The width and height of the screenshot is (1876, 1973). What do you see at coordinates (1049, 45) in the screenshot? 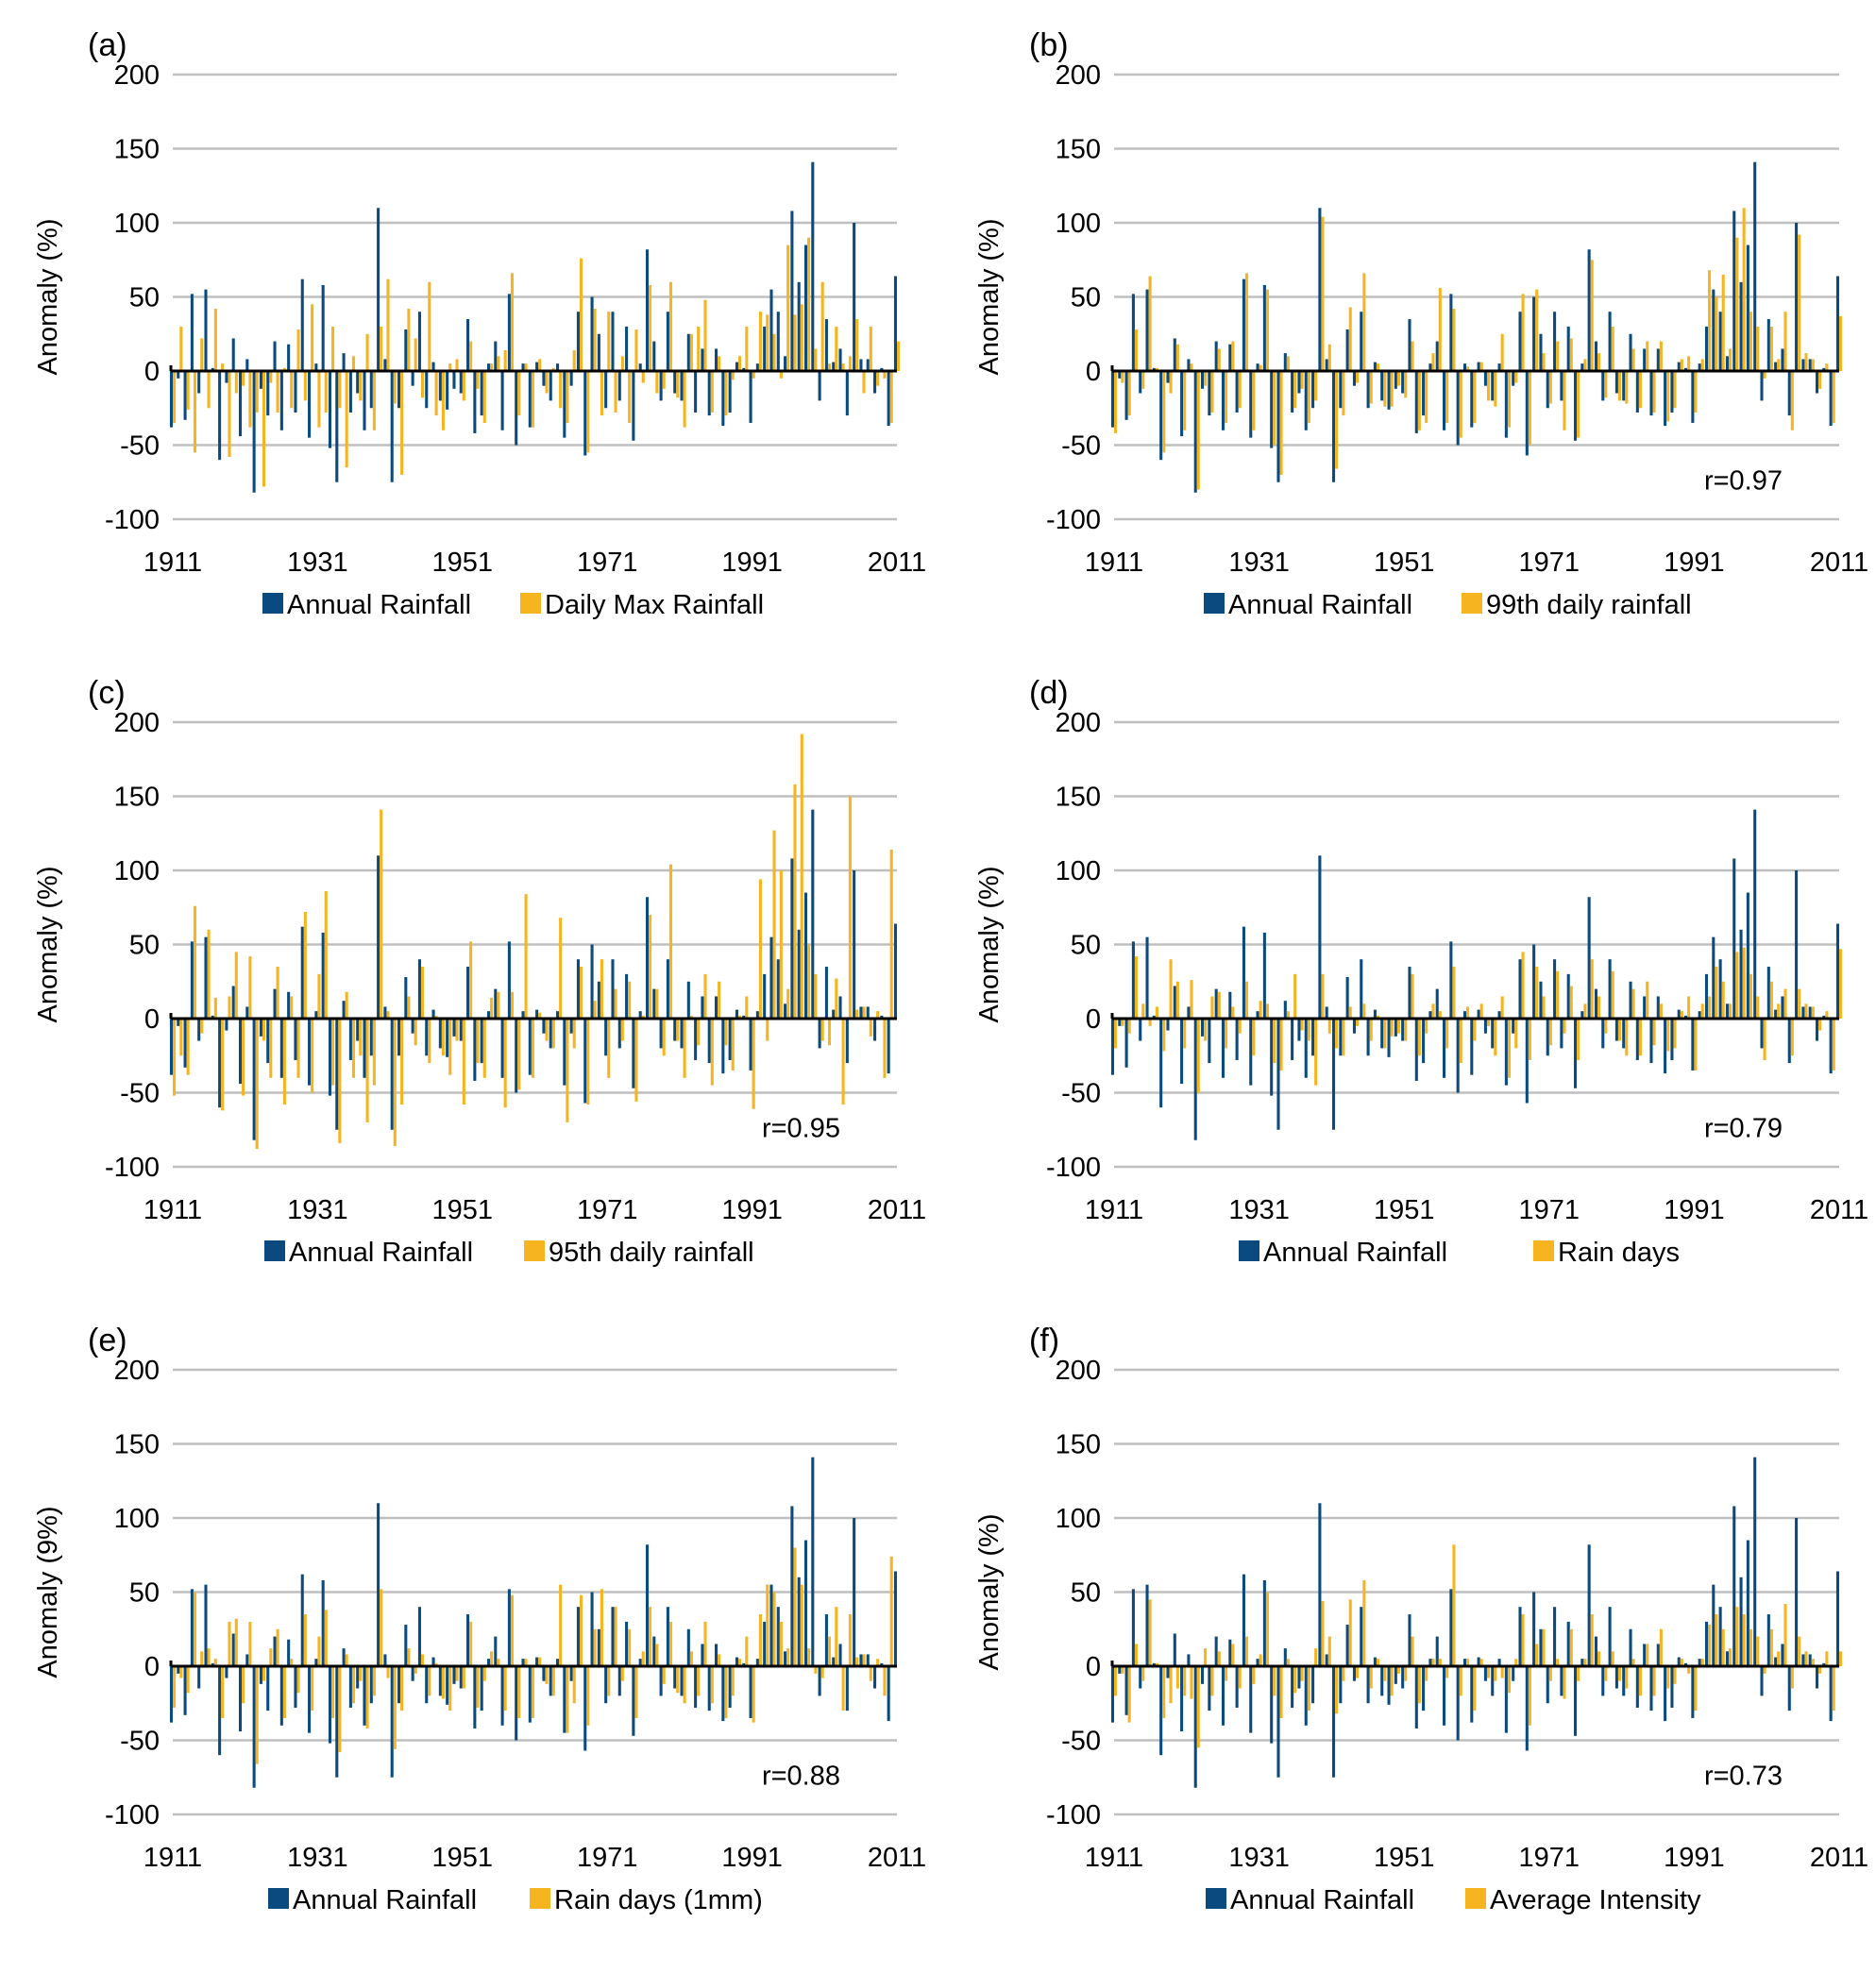
I see `panel-label: (b)` at bounding box center [1049, 45].